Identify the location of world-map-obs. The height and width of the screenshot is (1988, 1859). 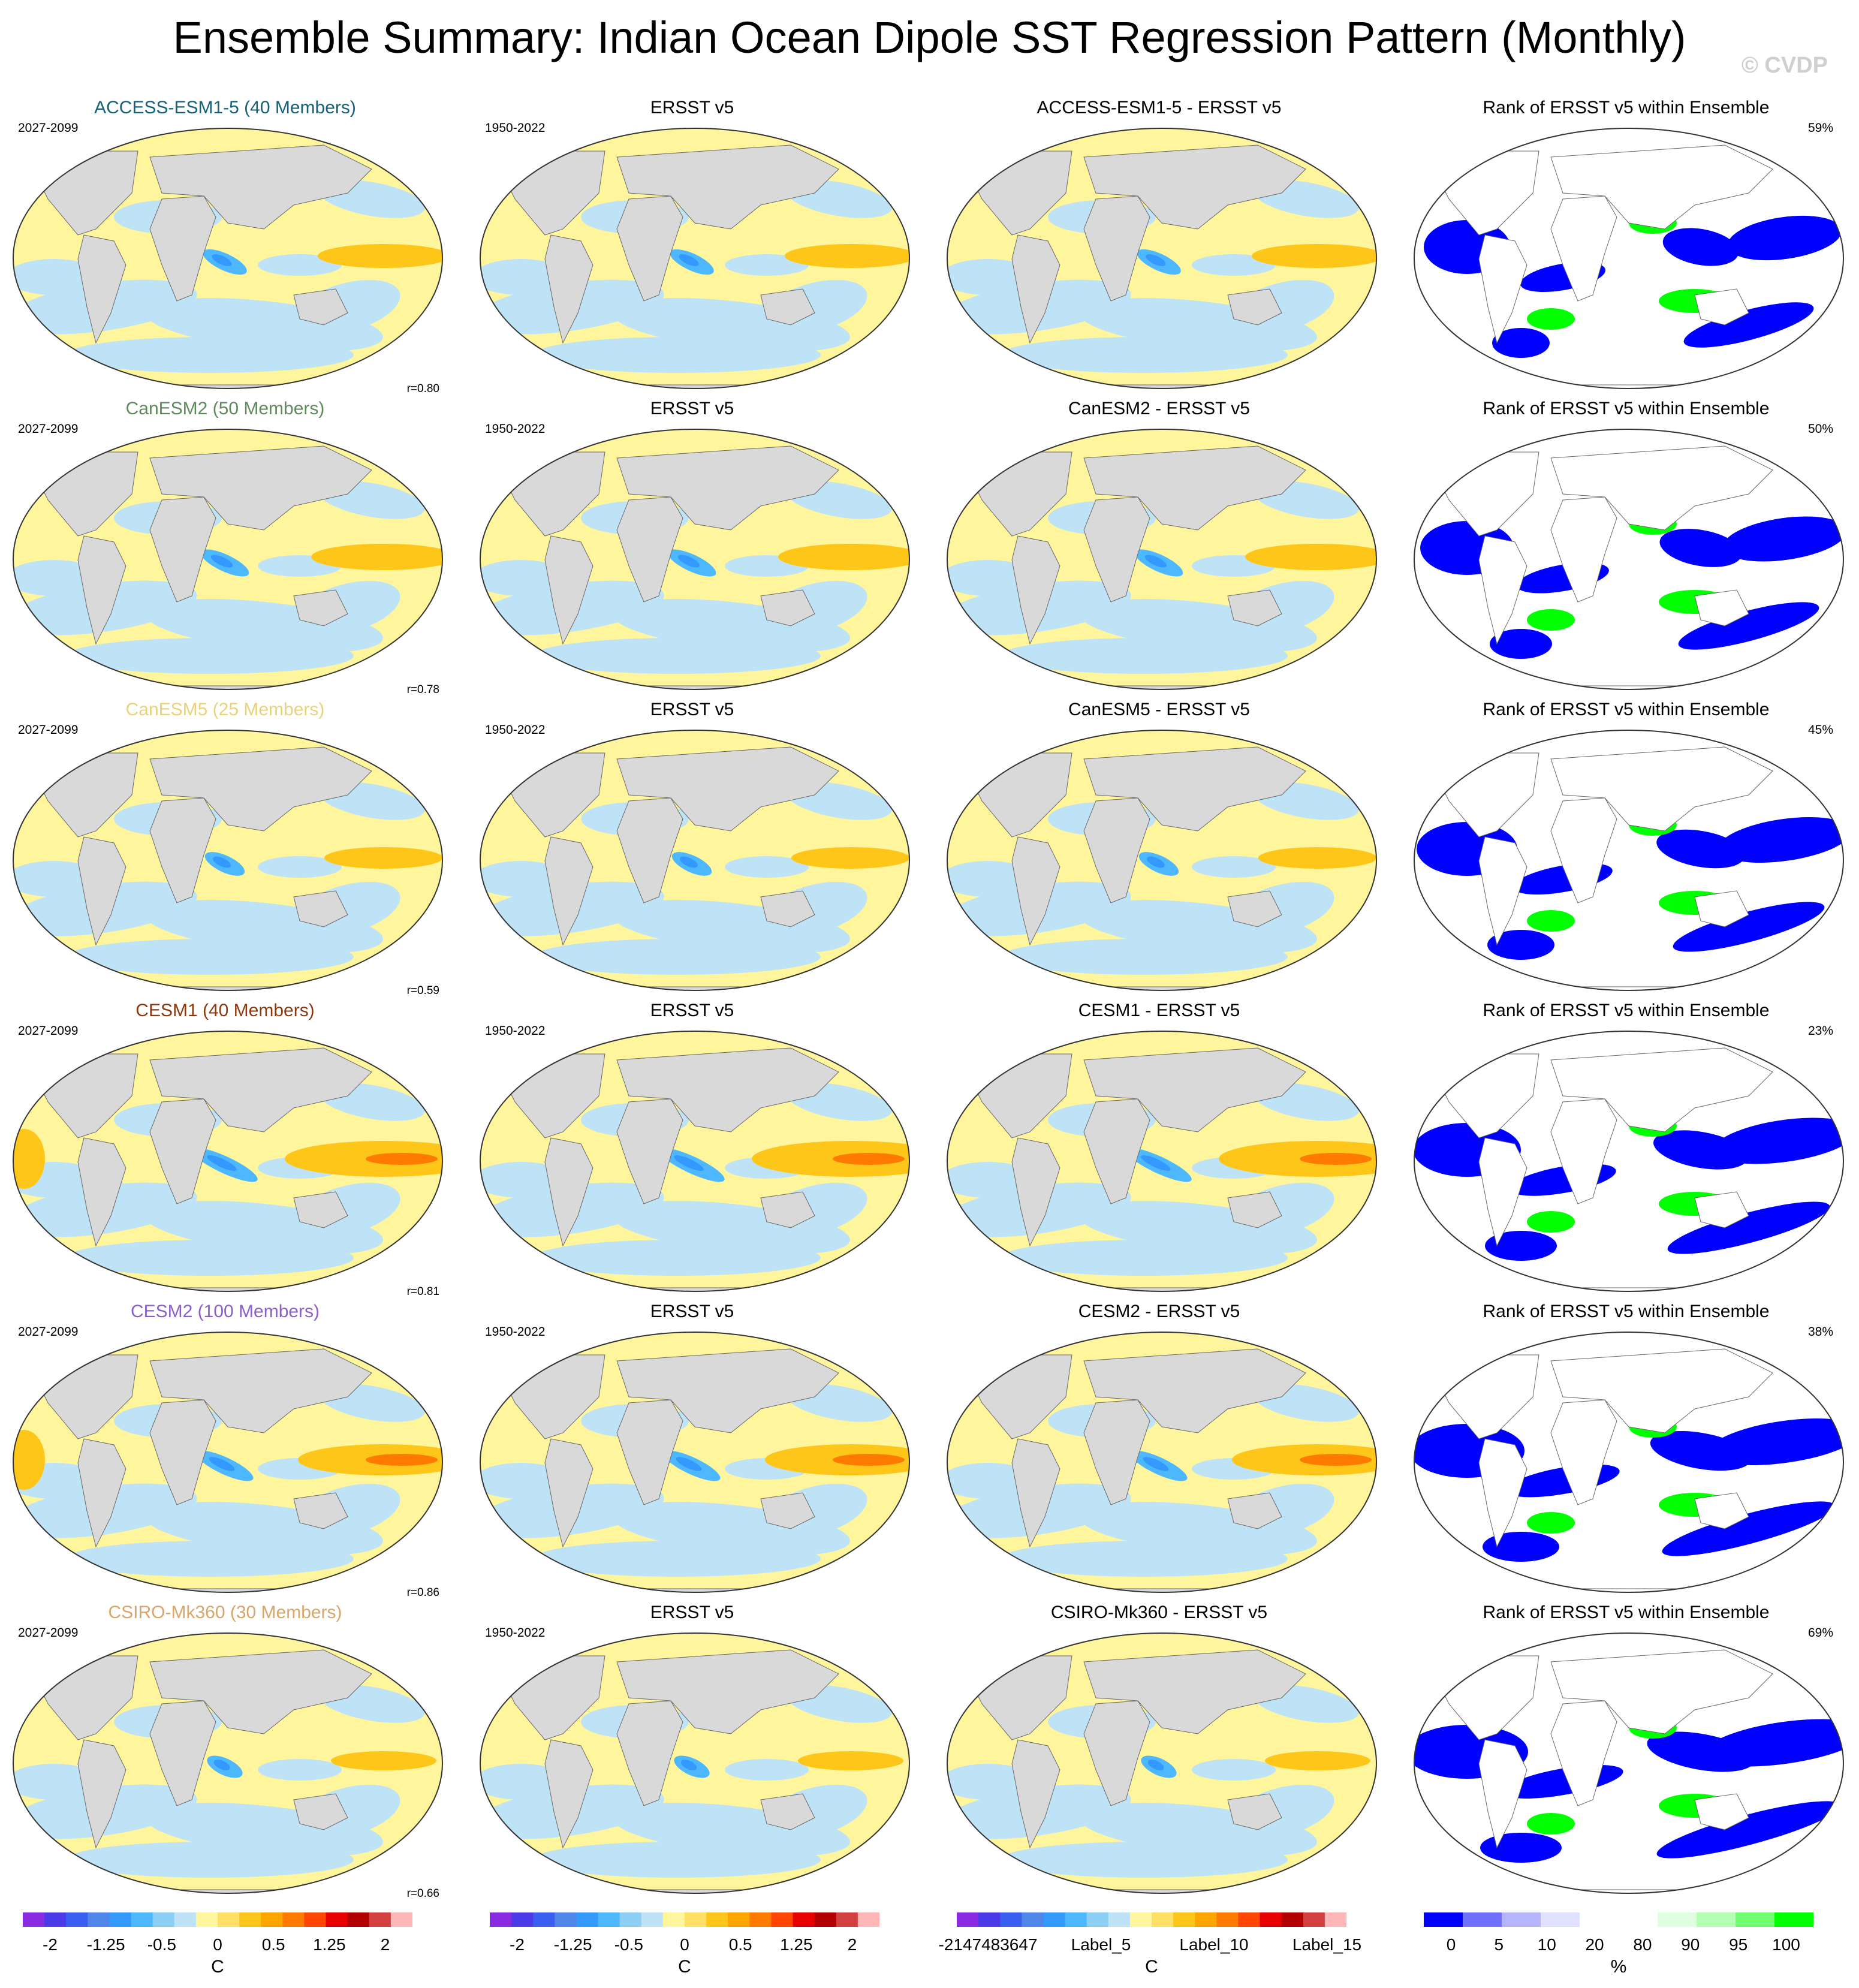
(695, 1161).